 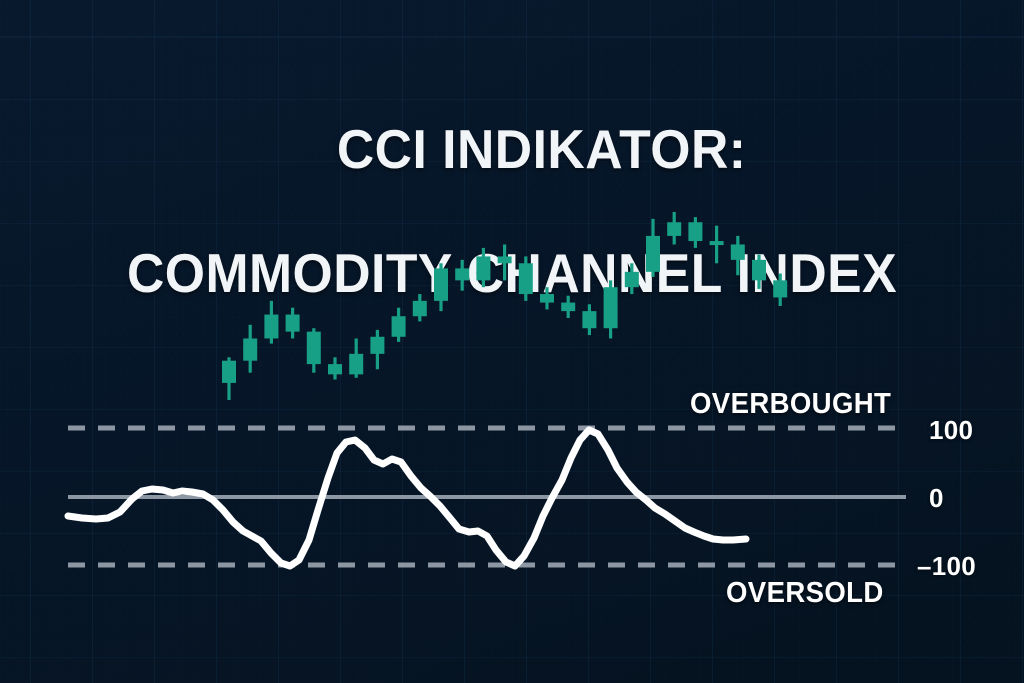 What do you see at coordinates (791, 404) in the screenshot?
I see `overbought-label: OVERBOUGHT` at bounding box center [791, 404].